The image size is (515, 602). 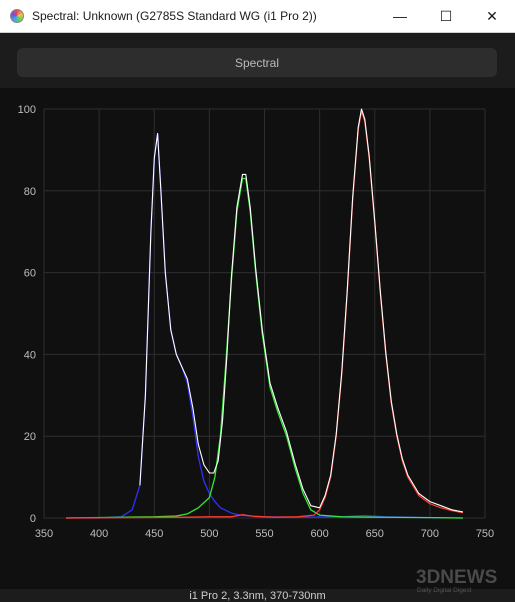 I want to click on x-tick-label: 650, so click(x=375, y=534).